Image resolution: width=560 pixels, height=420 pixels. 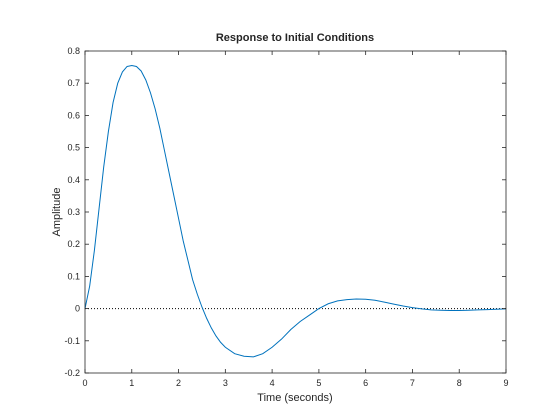 I want to click on x-tick-label: 2, so click(x=178, y=383).